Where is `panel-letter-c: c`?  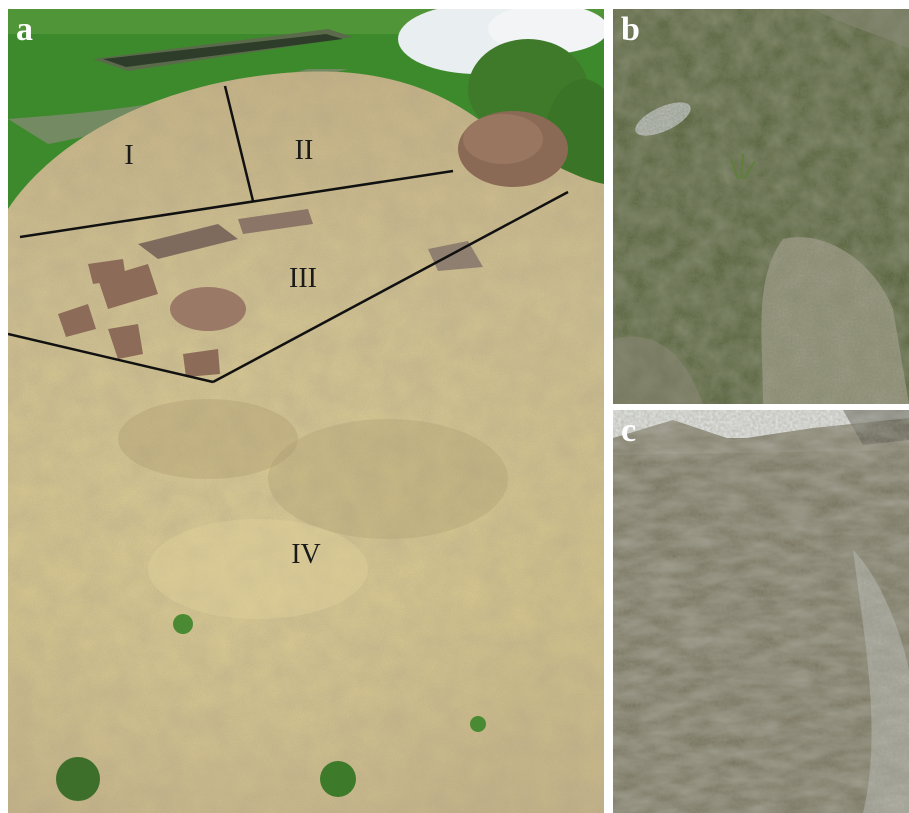 panel-letter-c: c is located at coordinates (629, 430).